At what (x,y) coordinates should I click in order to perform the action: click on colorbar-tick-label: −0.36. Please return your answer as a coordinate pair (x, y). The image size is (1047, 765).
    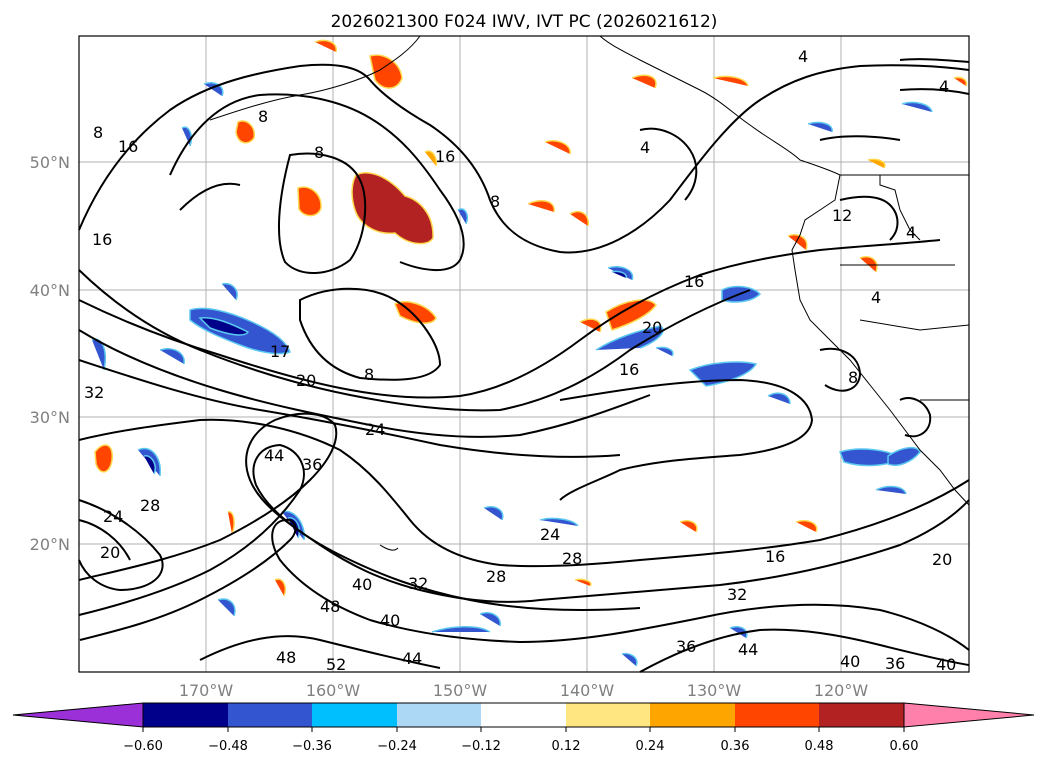
    Looking at the image, I should click on (312, 746).